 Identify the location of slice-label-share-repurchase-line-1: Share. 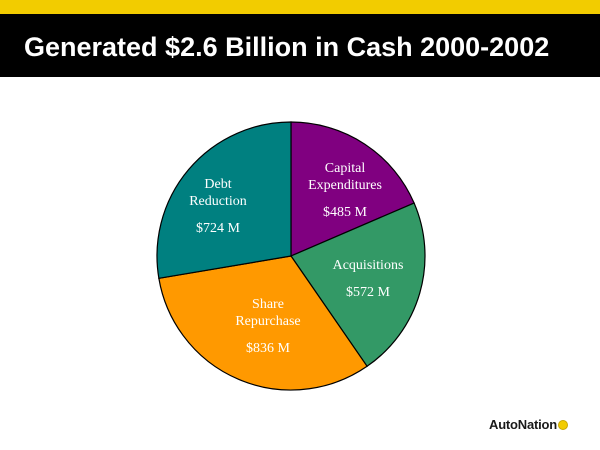
(268, 304).